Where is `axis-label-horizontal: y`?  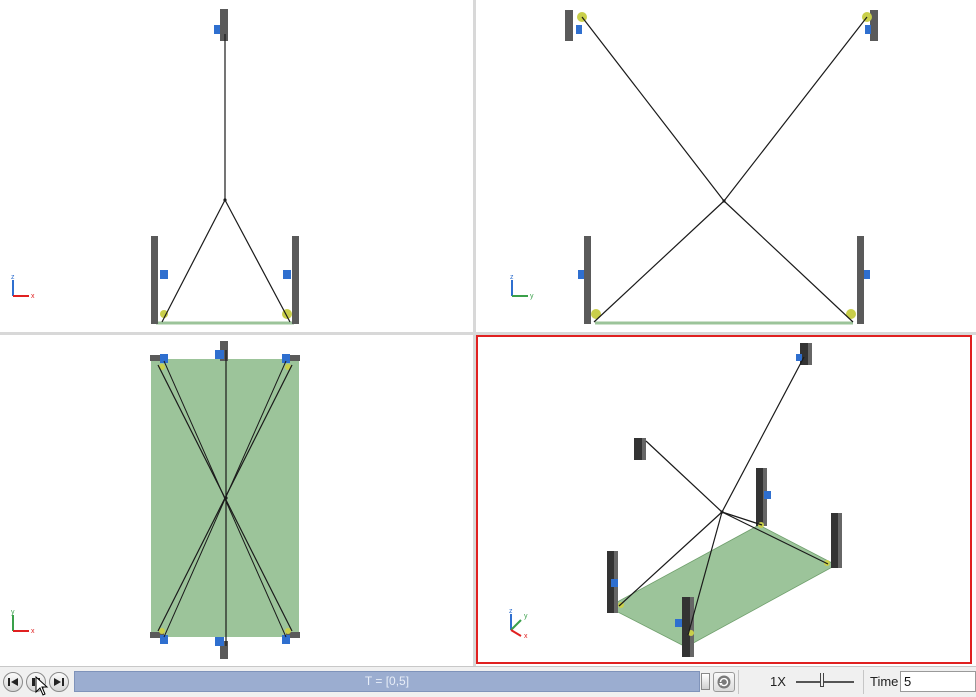
axis-label-horizontal: y is located at coordinates (532, 296).